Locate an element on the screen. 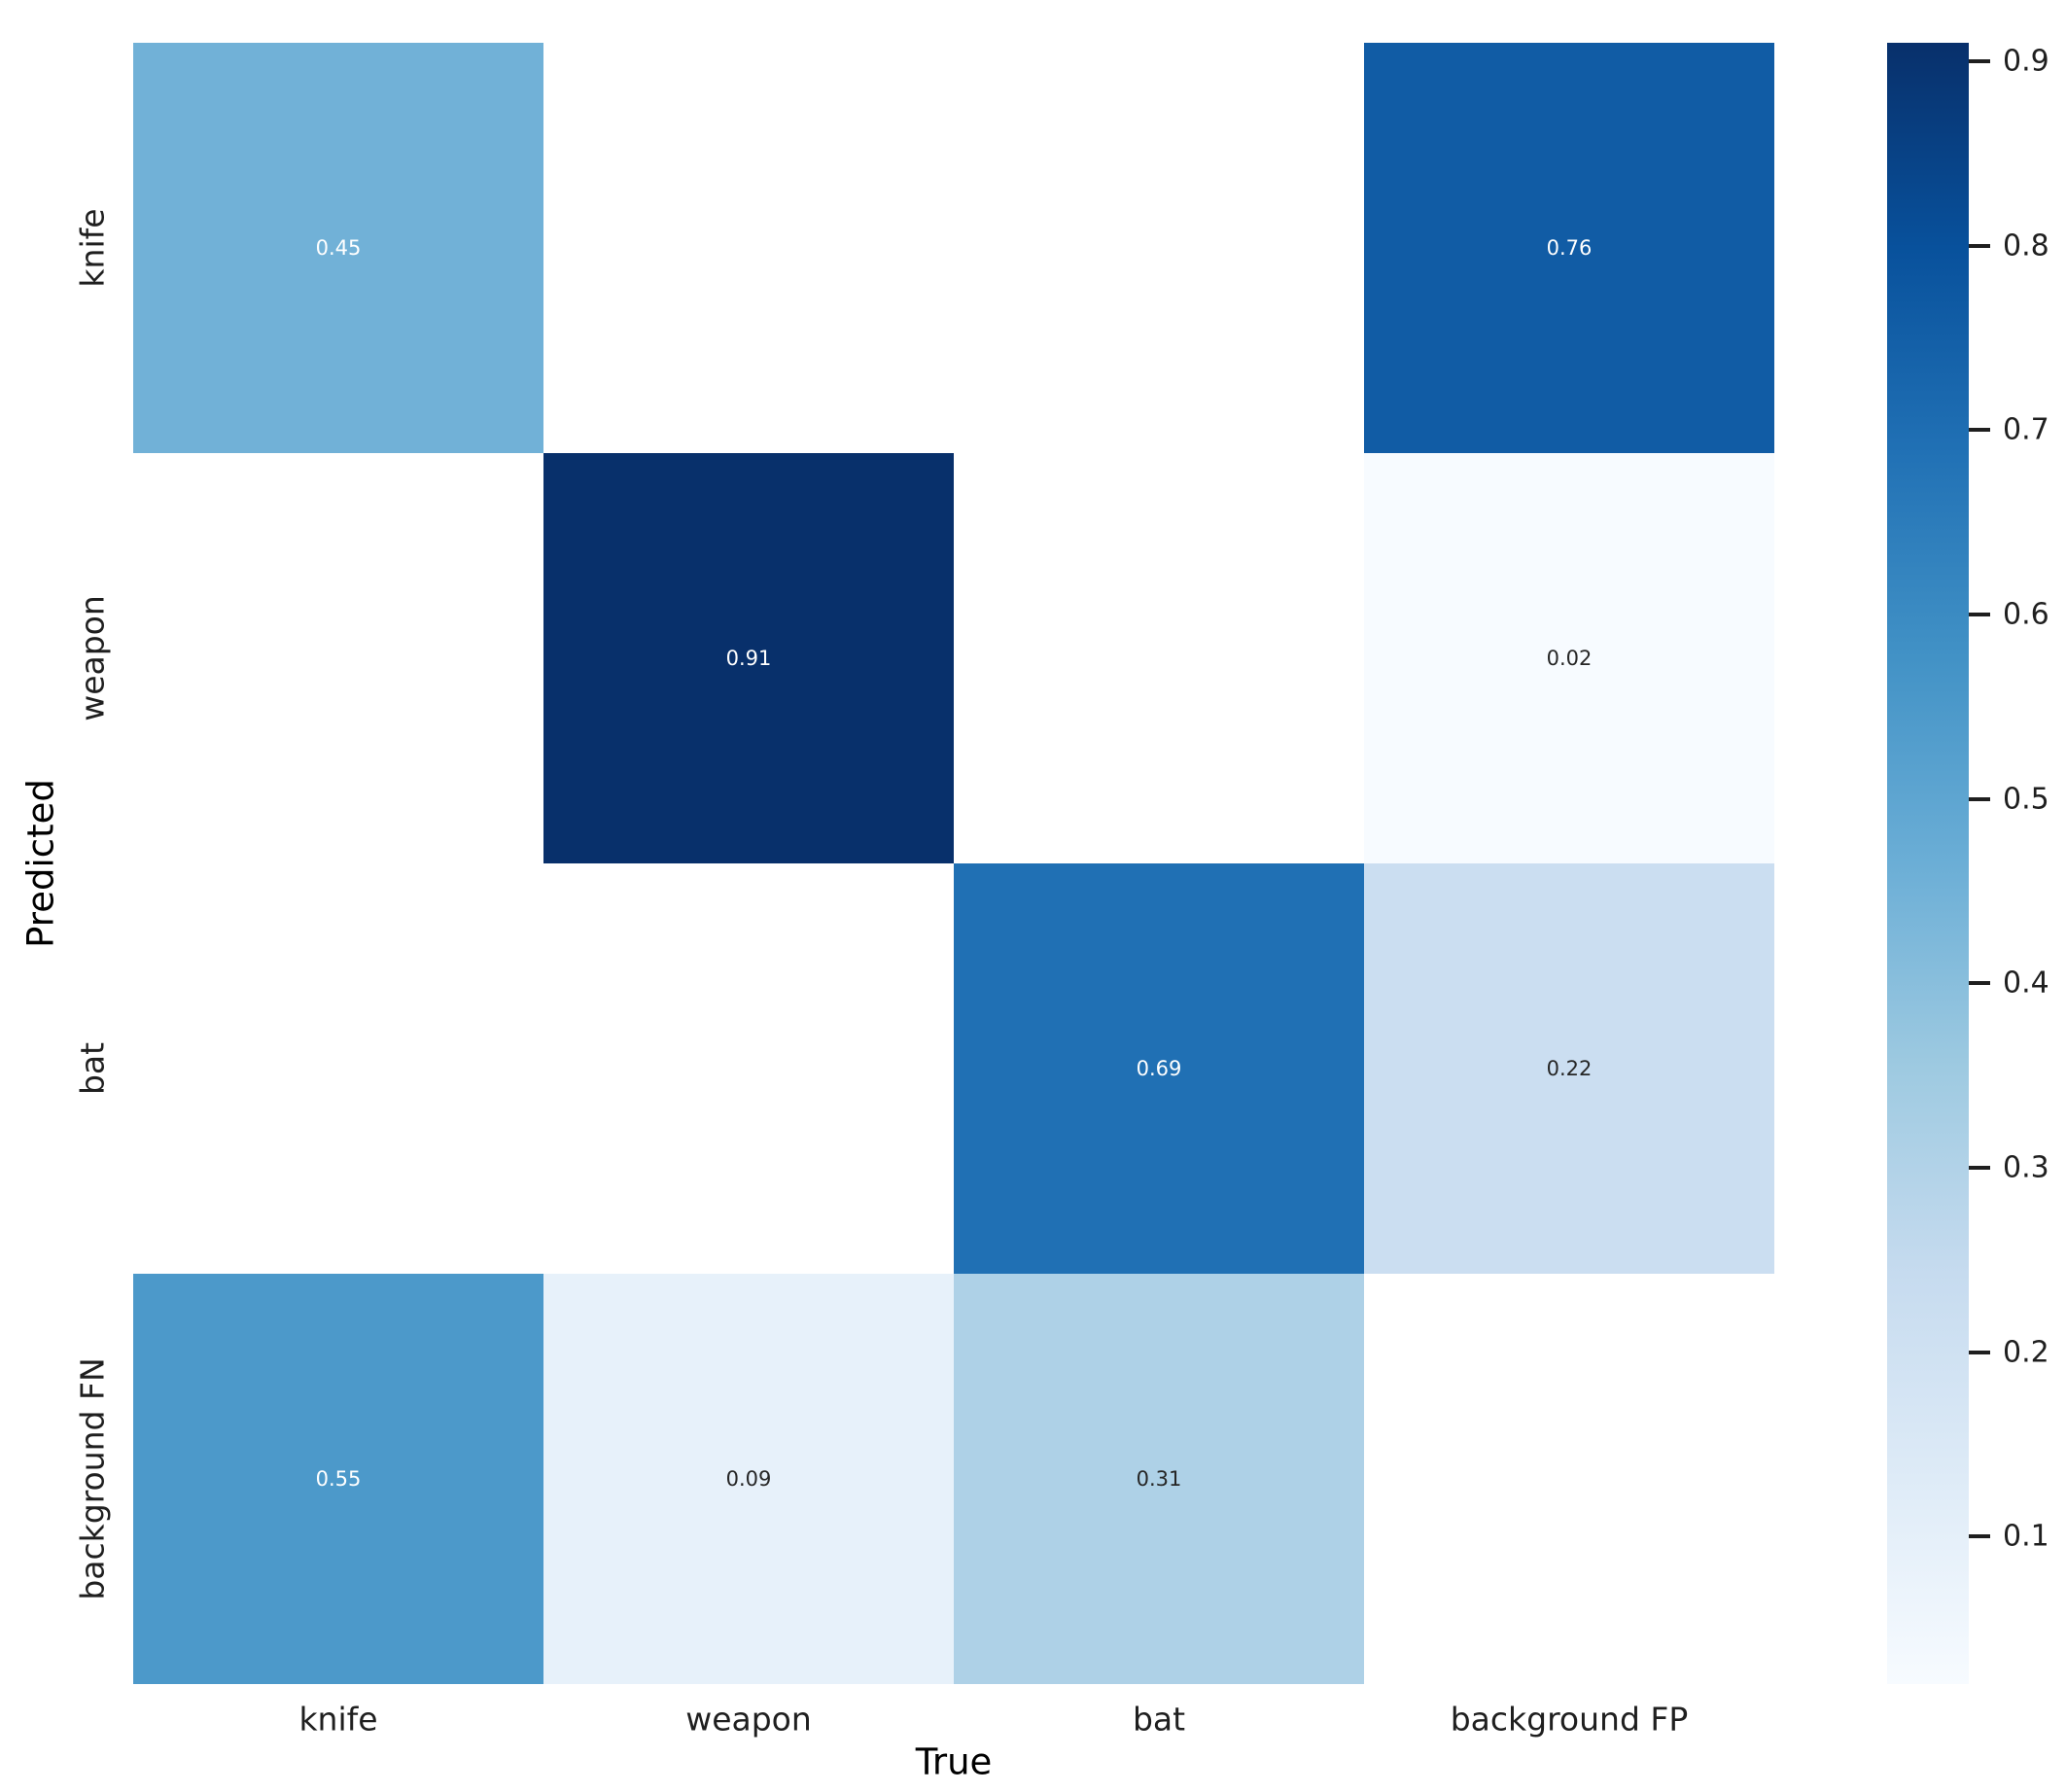 This screenshot has width=2066, height=1792. colorbar is located at coordinates (1928, 863).